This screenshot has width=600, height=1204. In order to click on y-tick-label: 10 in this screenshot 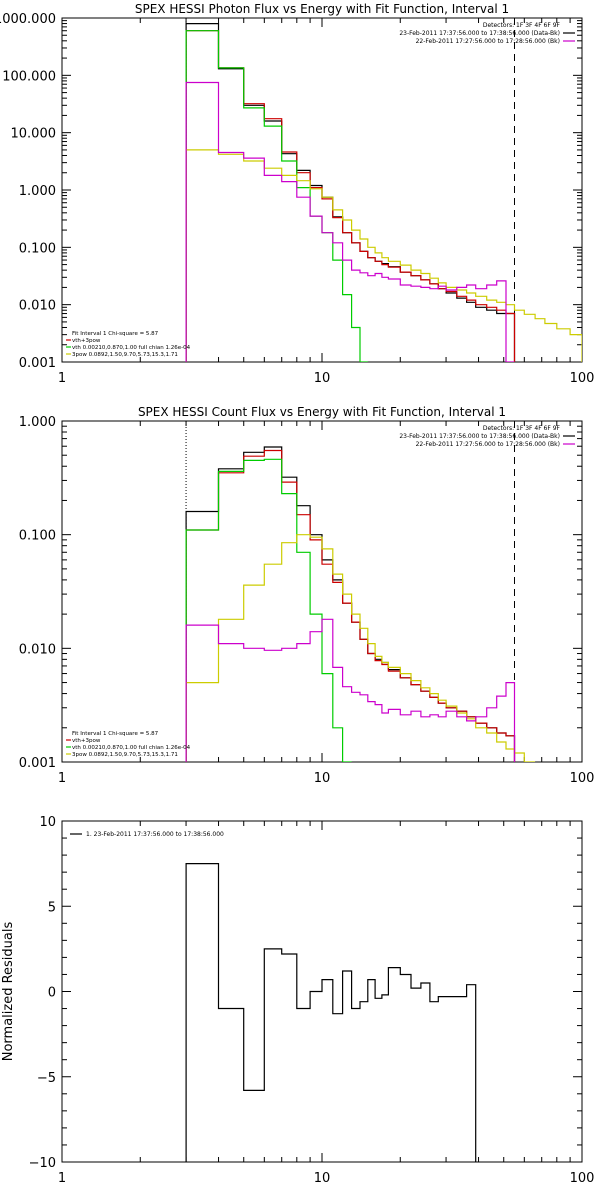, I will do `click(47, 822)`.